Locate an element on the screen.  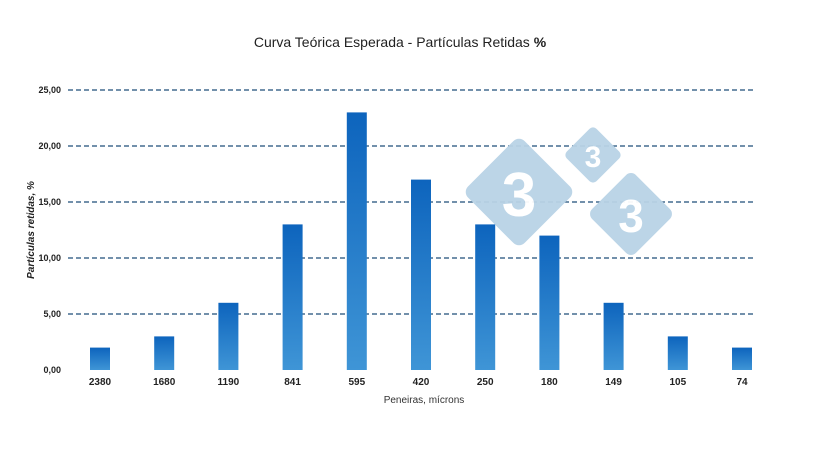
y-tick-label: 15,00 is located at coordinates (49, 202).